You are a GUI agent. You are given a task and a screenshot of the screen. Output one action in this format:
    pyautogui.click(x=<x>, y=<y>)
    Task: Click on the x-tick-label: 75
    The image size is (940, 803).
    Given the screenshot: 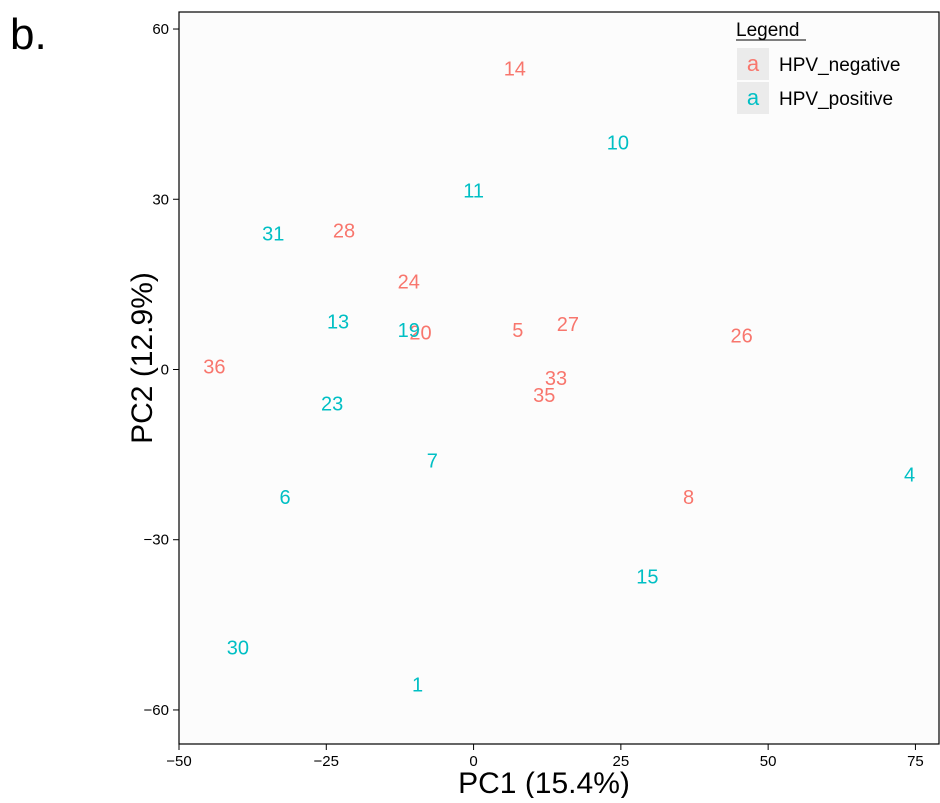 What is the action you would take?
    pyautogui.click(x=915, y=761)
    